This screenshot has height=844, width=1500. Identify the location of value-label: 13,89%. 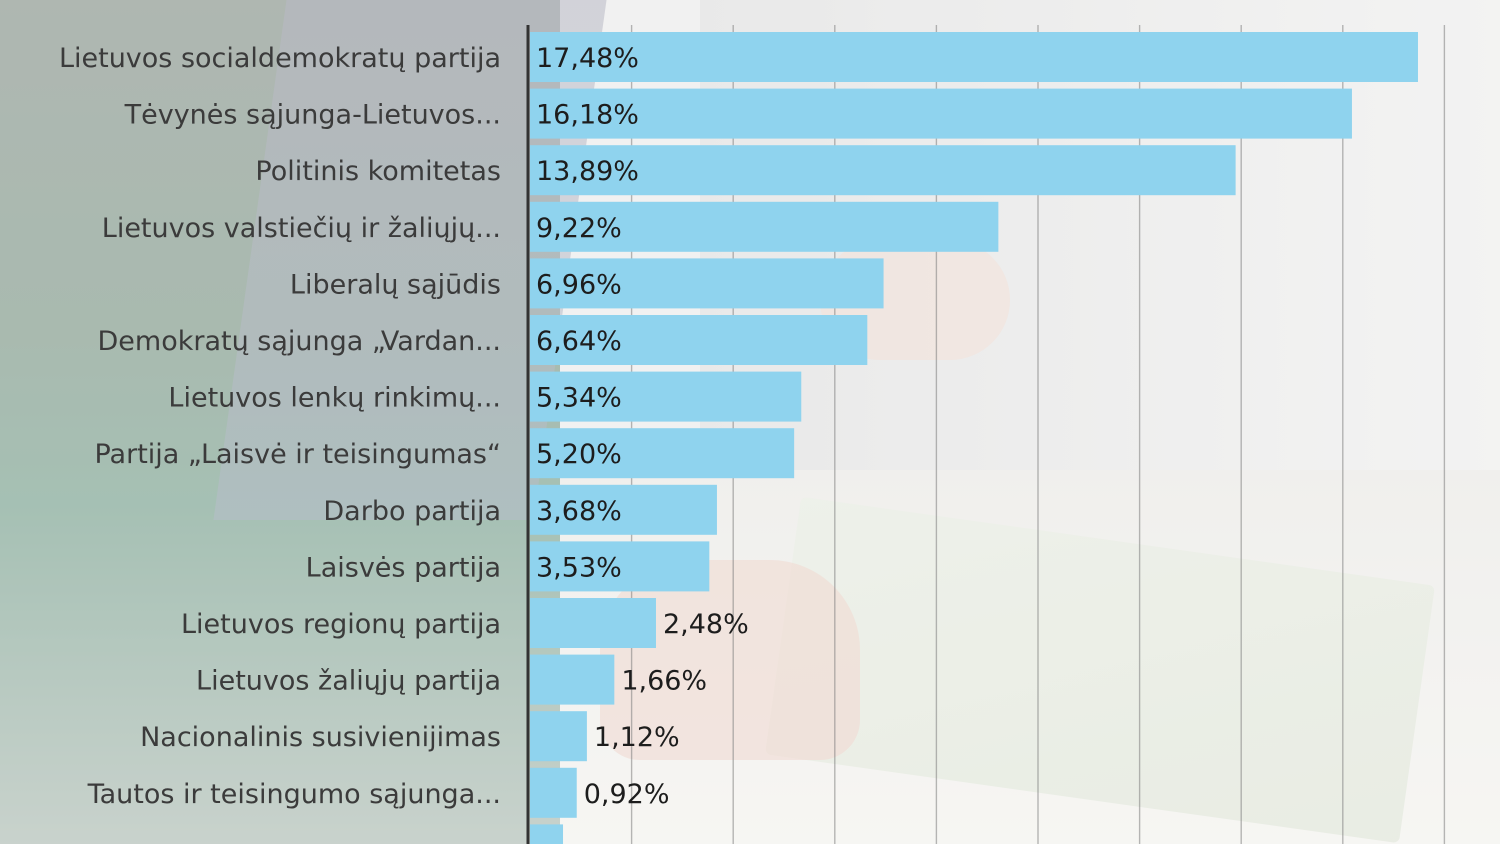
(587, 171).